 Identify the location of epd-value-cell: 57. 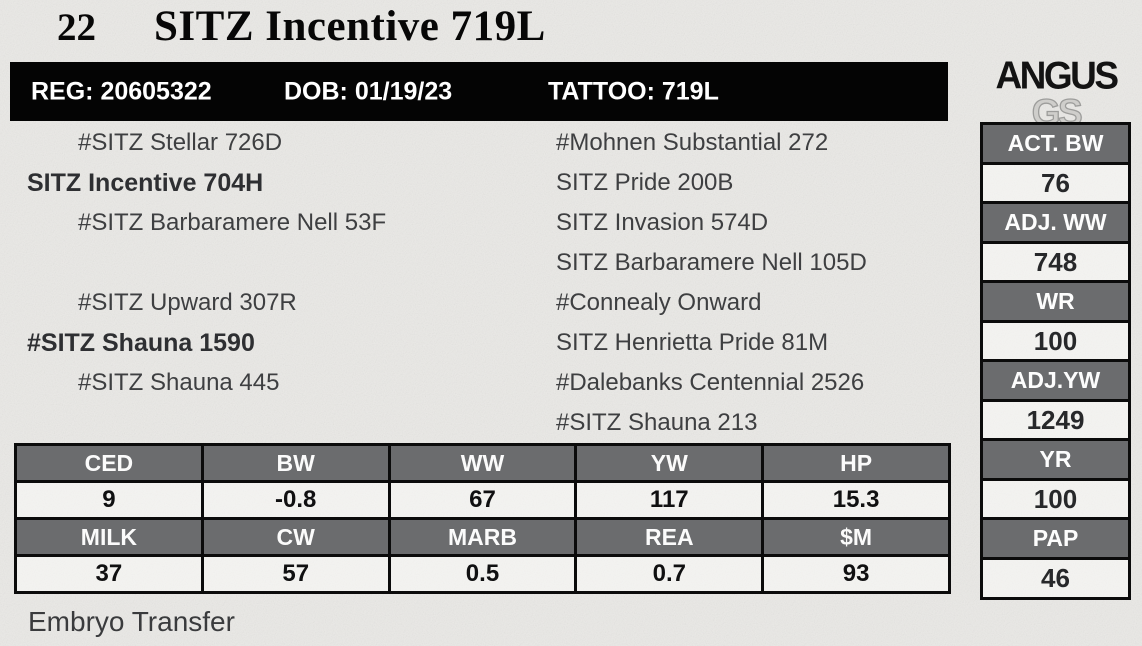
(295, 574).